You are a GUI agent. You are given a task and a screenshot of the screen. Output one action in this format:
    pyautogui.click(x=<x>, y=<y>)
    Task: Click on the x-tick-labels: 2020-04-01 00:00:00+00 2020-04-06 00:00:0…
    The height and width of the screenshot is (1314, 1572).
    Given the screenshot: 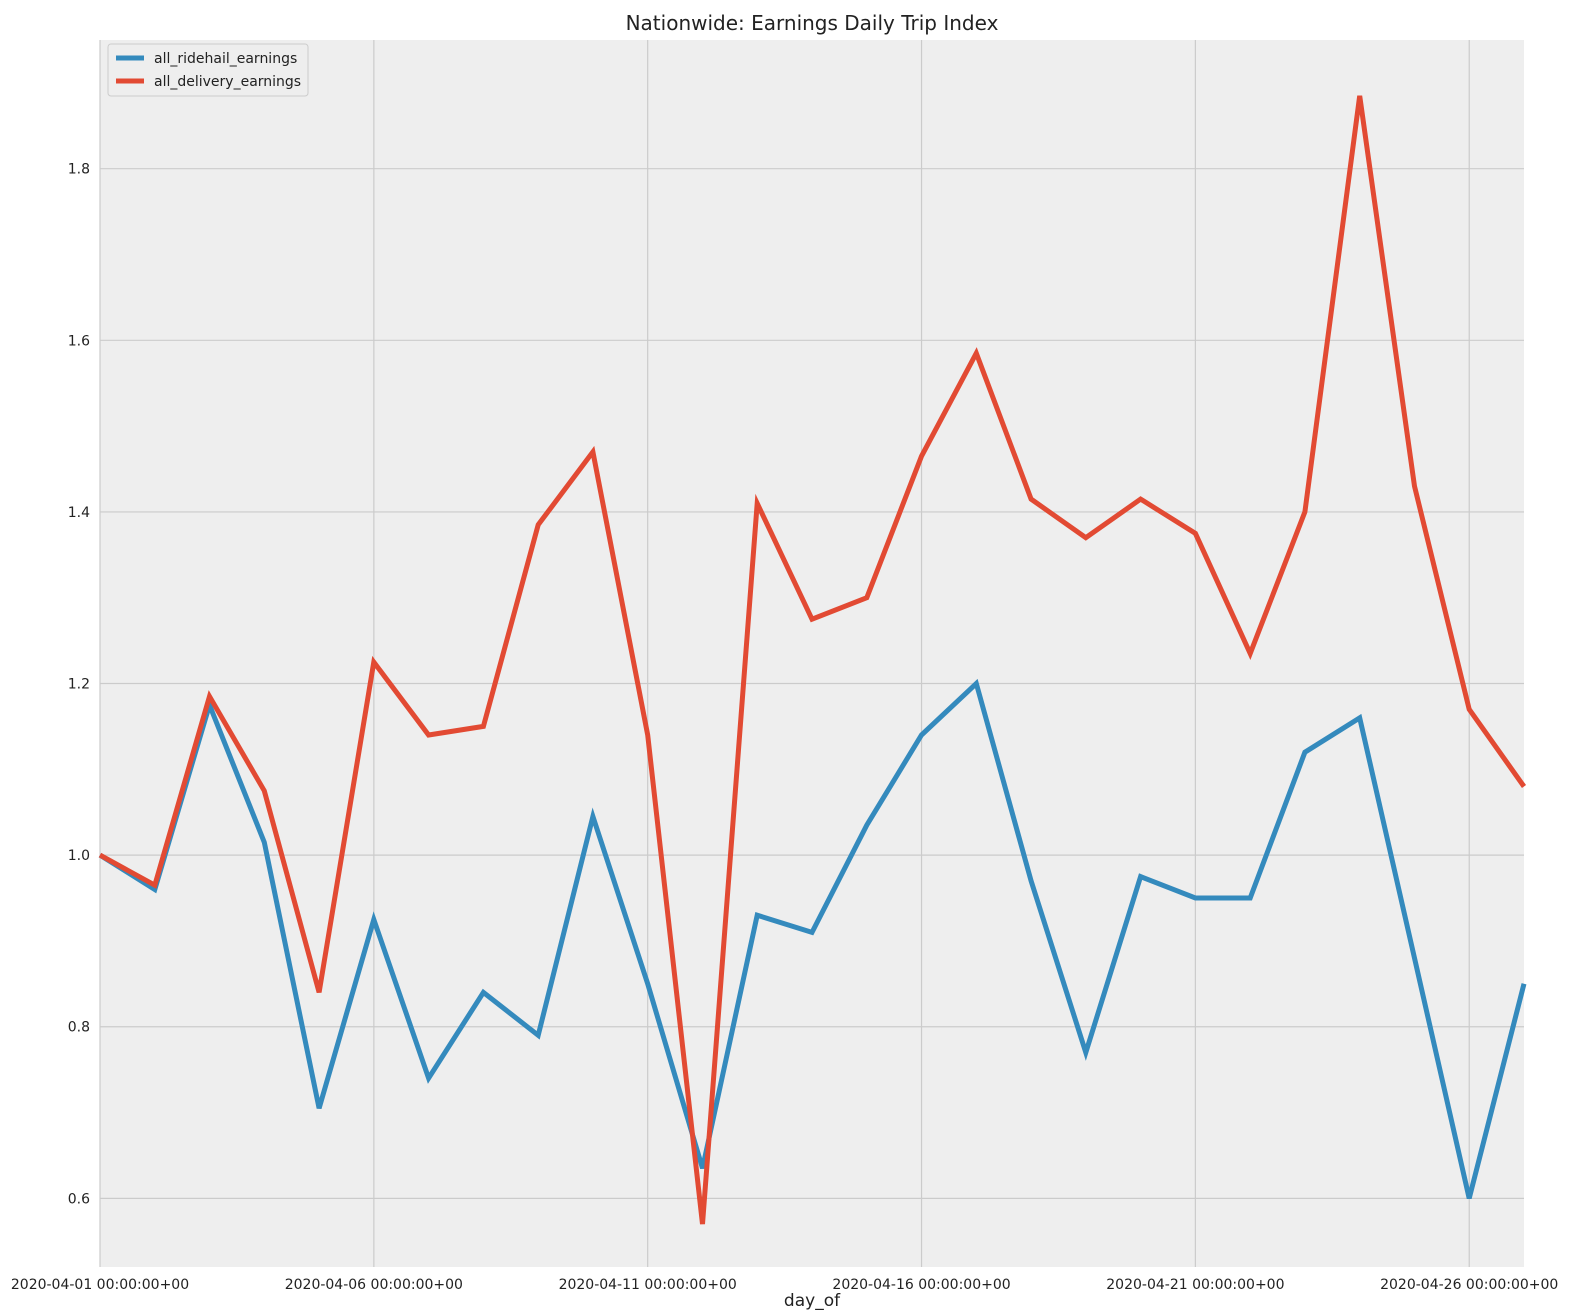 What is the action you would take?
    pyautogui.click(x=784, y=1285)
    